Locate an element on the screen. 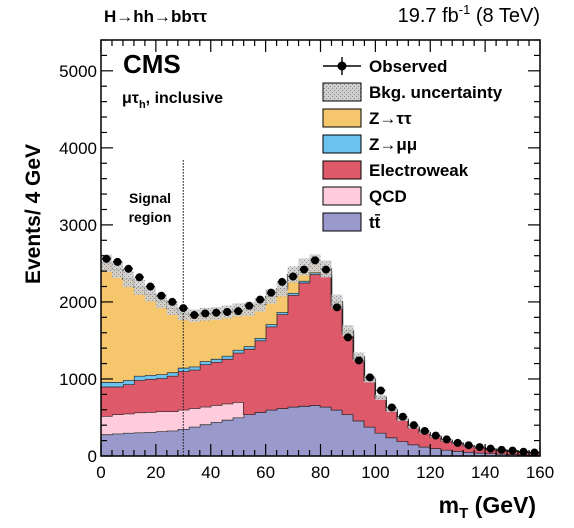 Image resolution: width=574 pixels, height=528 pixels. x-tick-label: 100 is located at coordinates (375, 472).